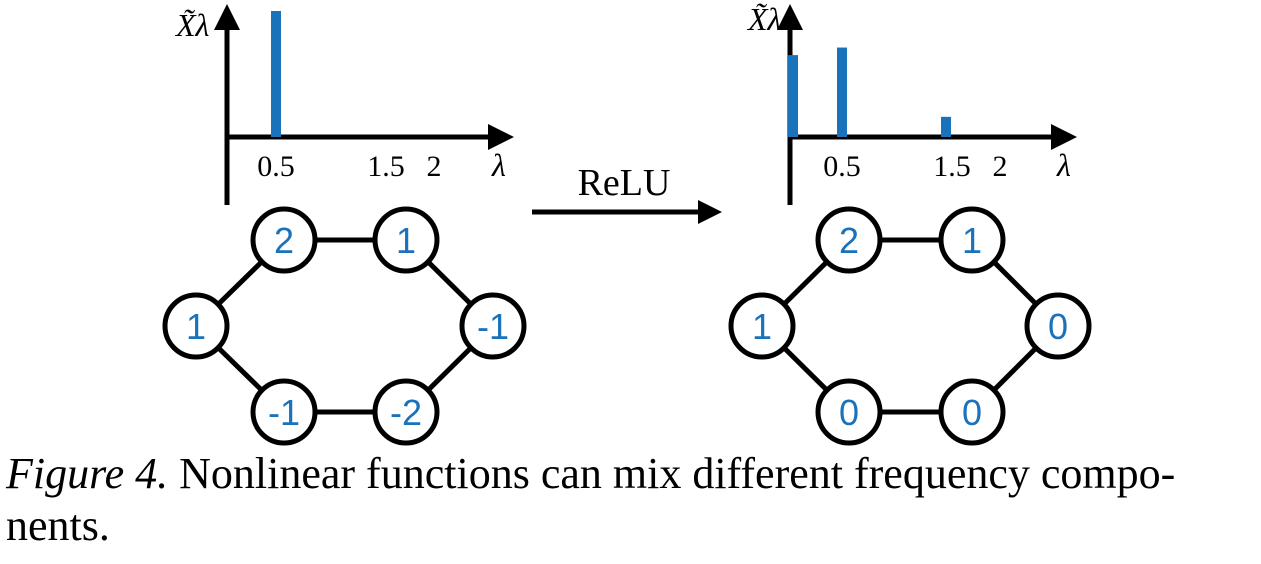 Image resolution: width=1261 pixels, height=564 pixels. What do you see at coordinates (87, 473) in the screenshot?
I see `figure-label: Figure 4.` at bounding box center [87, 473].